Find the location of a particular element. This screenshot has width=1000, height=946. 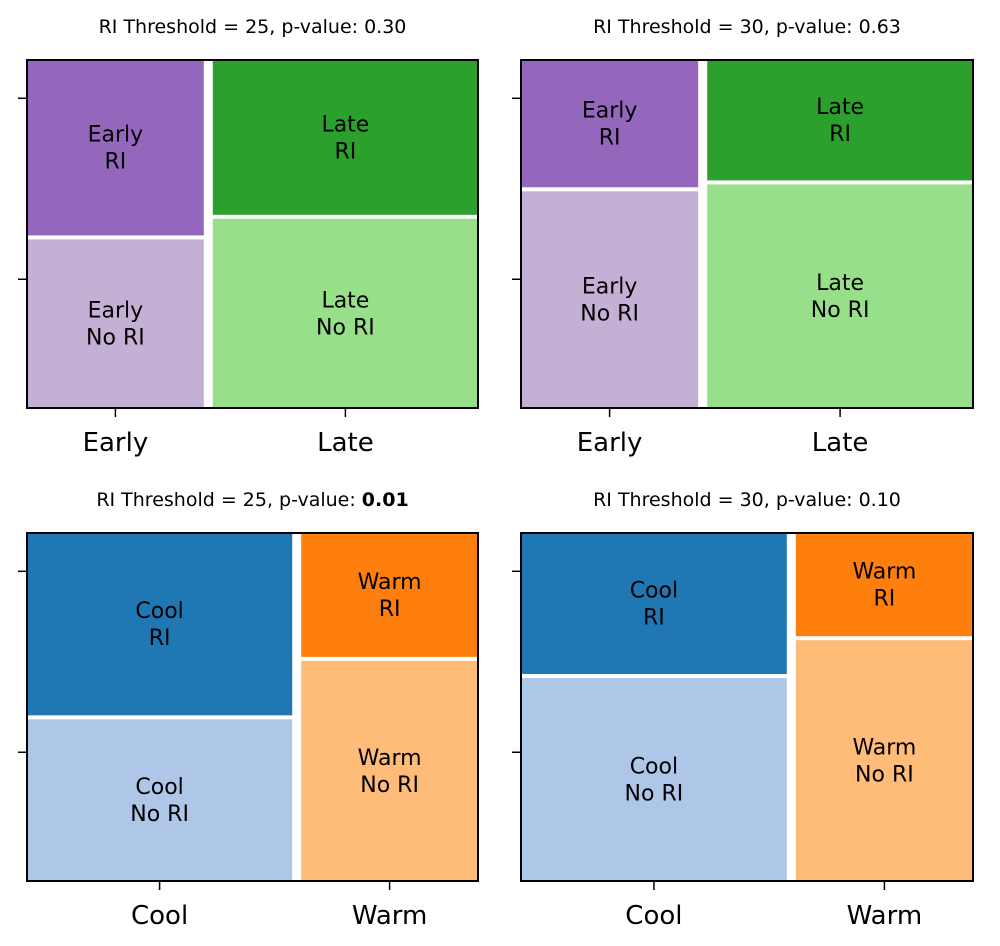

p-value: 0.30 is located at coordinates (385, 27).